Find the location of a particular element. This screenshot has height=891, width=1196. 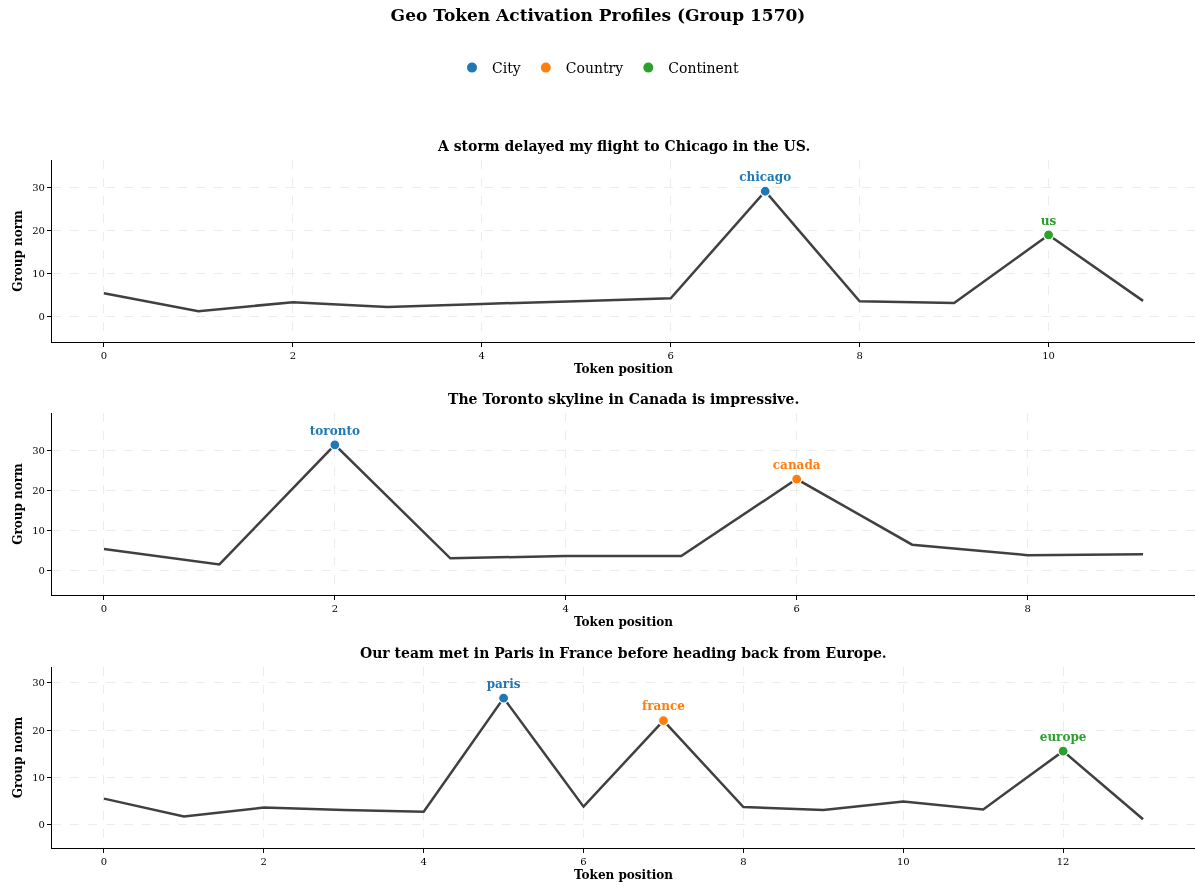

data-label: toronto is located at coordinates (334, 430).